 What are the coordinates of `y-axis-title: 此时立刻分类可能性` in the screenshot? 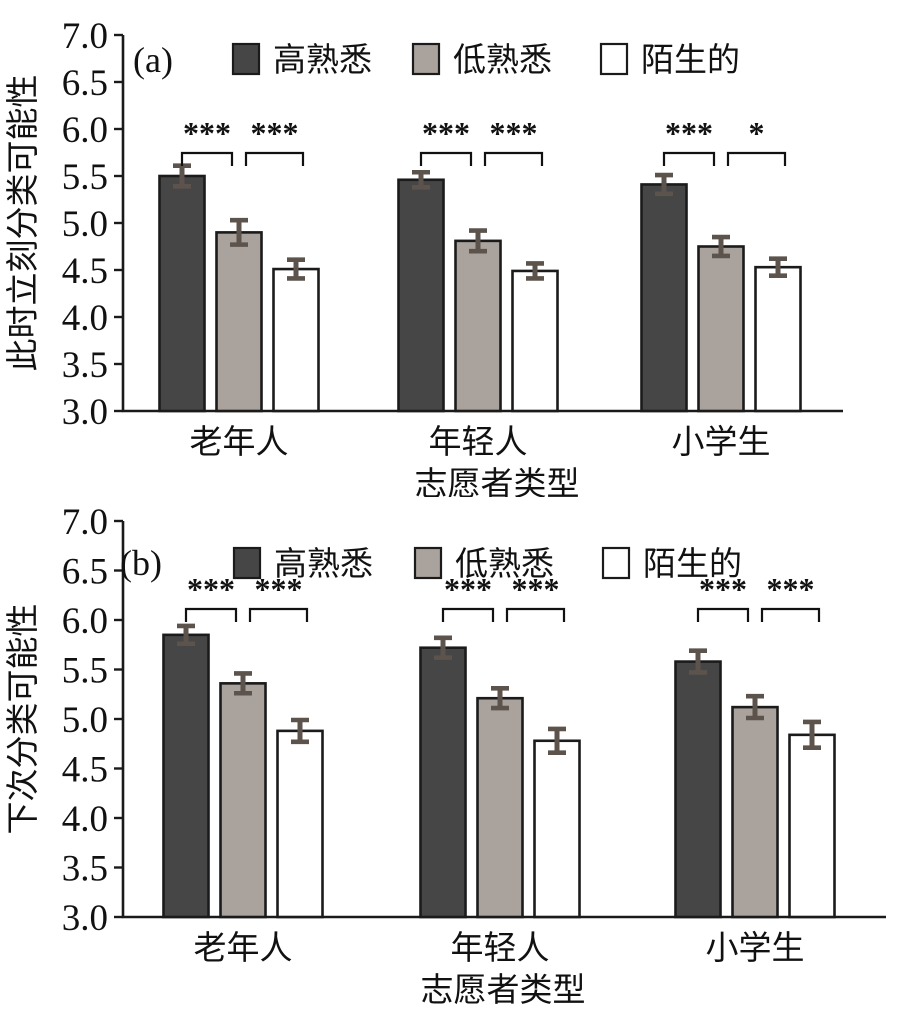 It's located at (23, 223).